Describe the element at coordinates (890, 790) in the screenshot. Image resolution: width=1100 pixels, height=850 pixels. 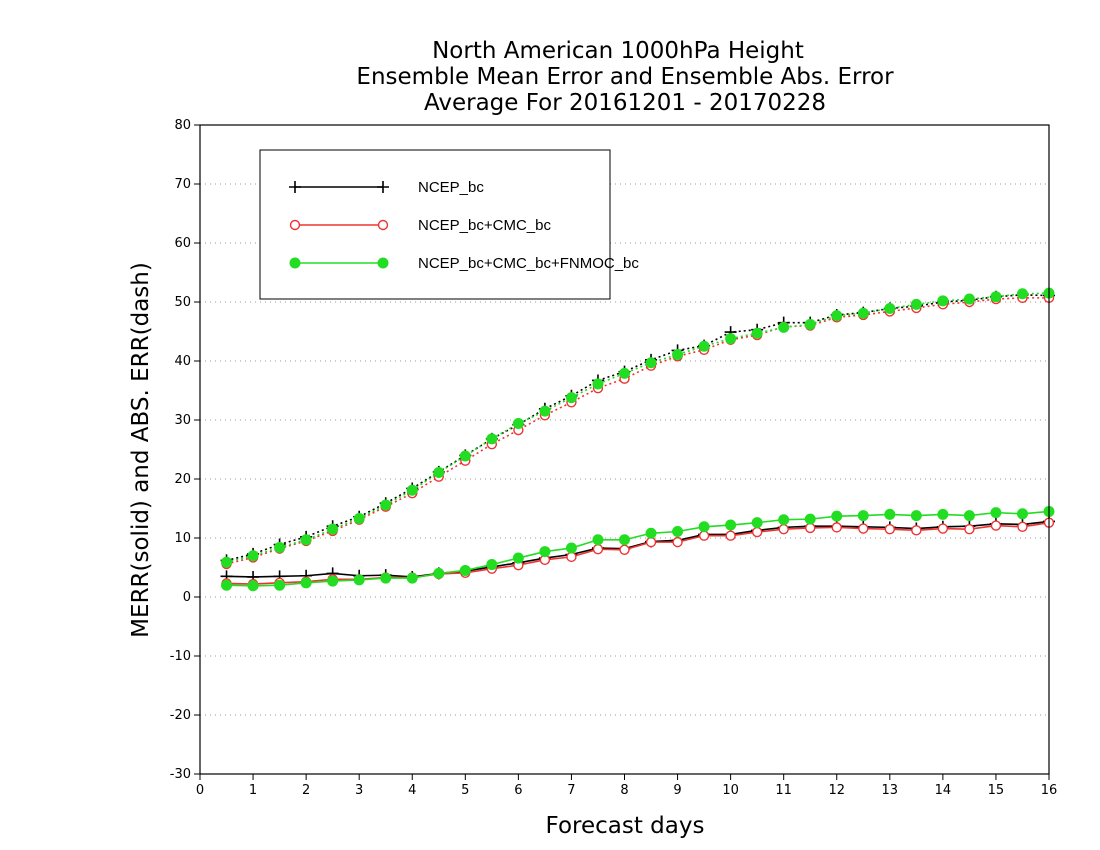
I see `x-tick-label: 13` at that location.